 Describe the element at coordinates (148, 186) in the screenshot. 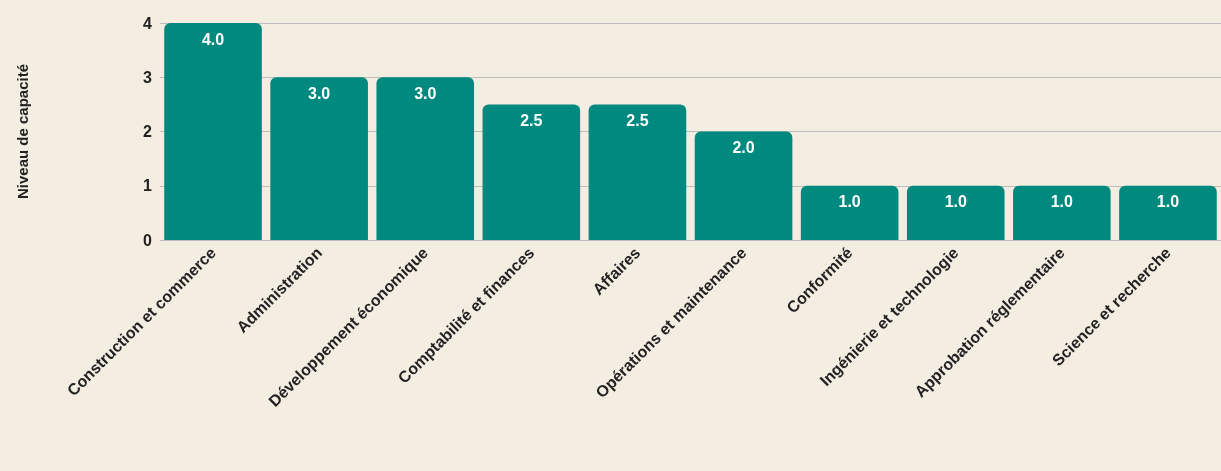

I see `y-tick-label: 1` at that location.